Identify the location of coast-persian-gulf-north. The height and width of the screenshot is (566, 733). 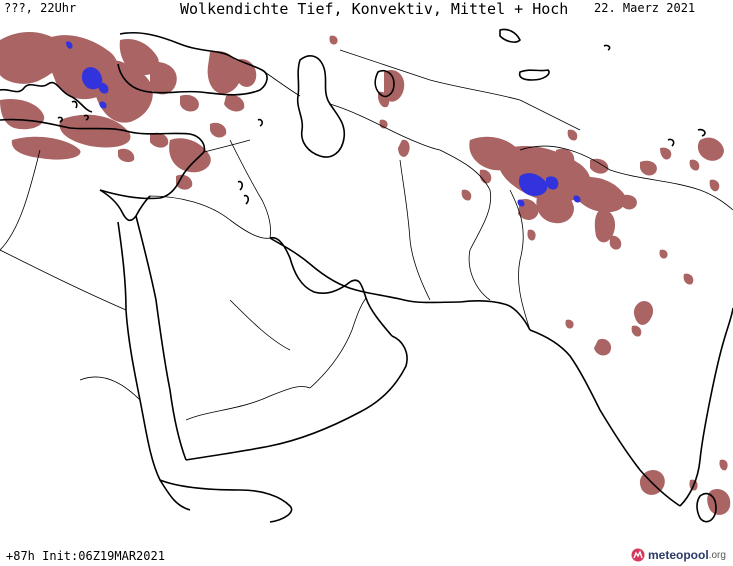
(365, 270).